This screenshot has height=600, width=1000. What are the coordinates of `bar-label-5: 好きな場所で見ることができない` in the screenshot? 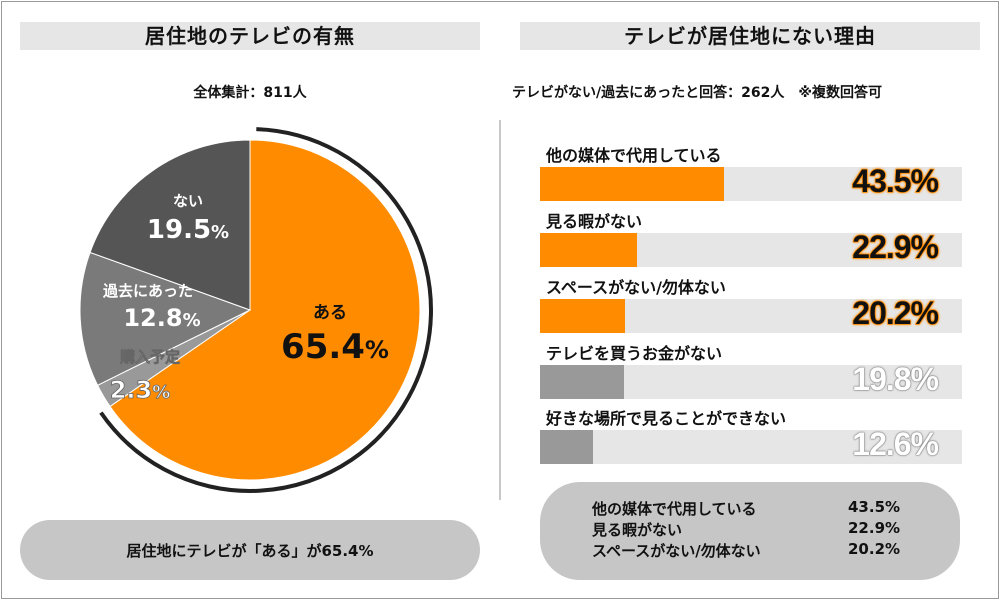 It's located at (666, 418).